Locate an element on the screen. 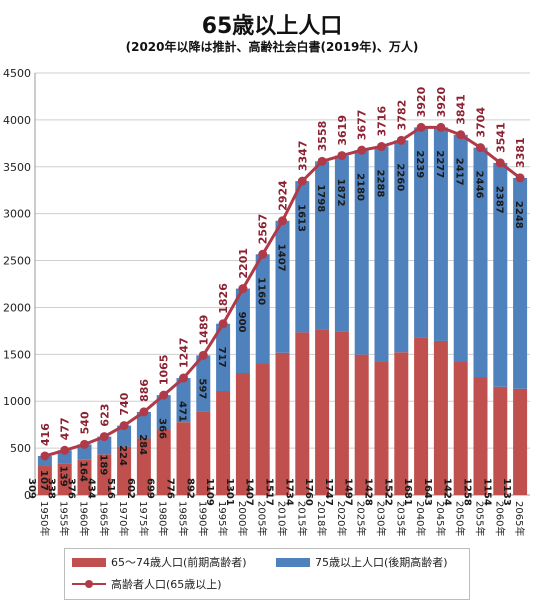 Image resolution: width=544 pixels, height=603 pixels. value-label-total: 2567 is located at coordinates (263, 229).